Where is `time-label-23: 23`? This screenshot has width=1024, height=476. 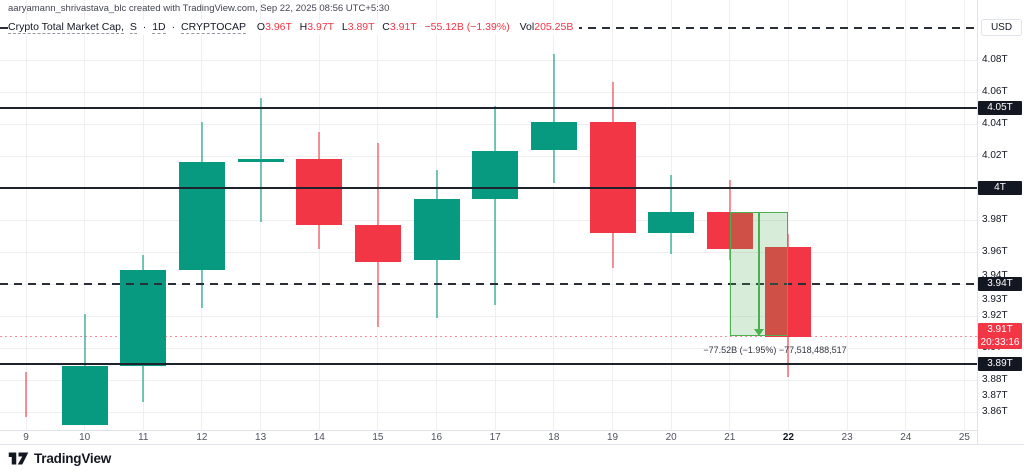
time-label-23: 23 is located at coordinates (847, 437).